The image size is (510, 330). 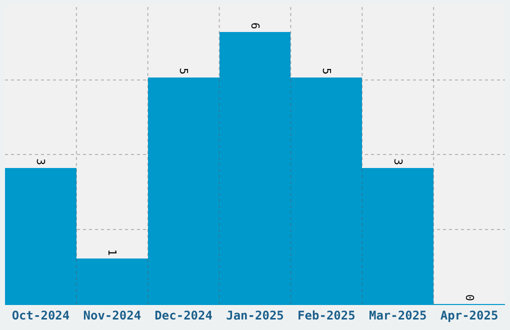 What do you see at coordinates (469, 315) in the screenshot?
I see `x-tick-label: Apr-2025` at bounding box center [469, 315].